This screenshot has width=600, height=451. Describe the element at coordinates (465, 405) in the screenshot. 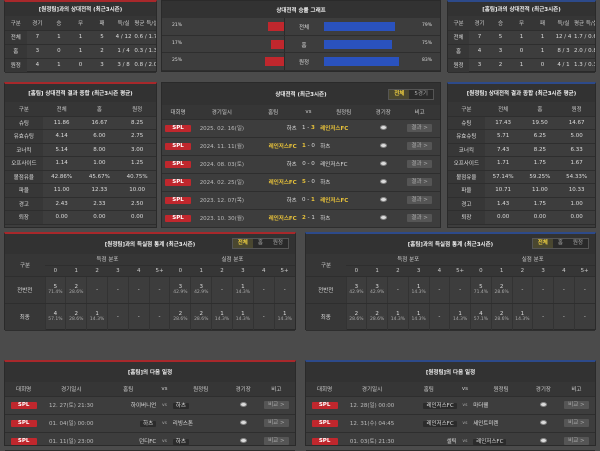

I see `vs-label: vs` at that location.